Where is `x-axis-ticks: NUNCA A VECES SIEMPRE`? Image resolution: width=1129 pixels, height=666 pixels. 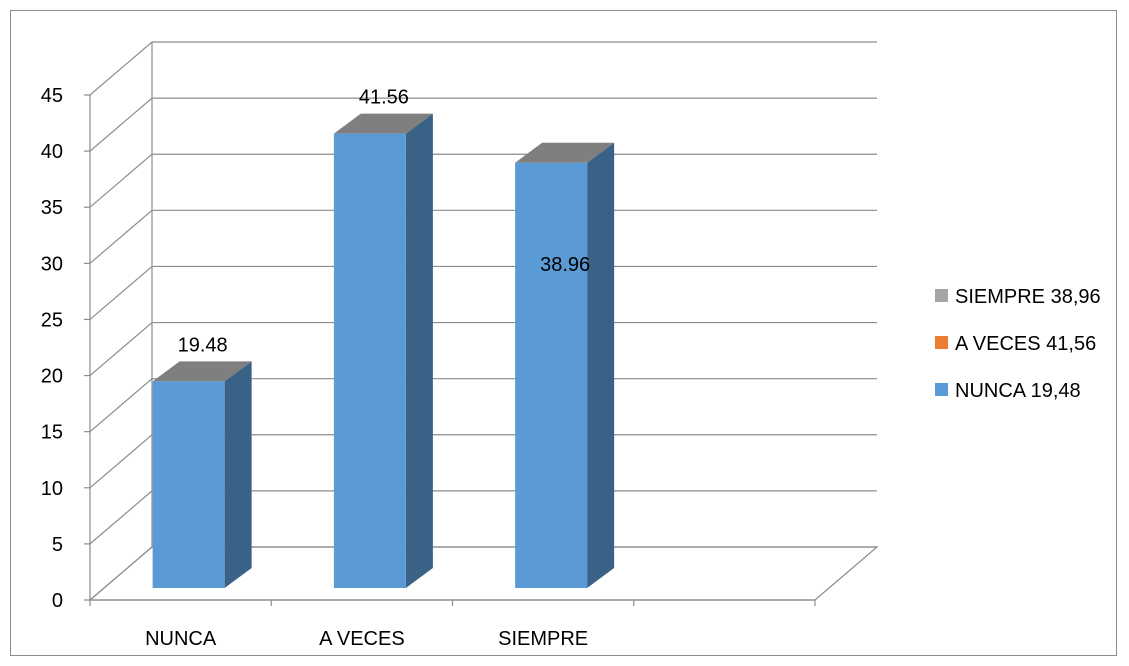 x-axis-ticks: NUNCA A VECES SIEMPRE is located at coordinates (452, 625).